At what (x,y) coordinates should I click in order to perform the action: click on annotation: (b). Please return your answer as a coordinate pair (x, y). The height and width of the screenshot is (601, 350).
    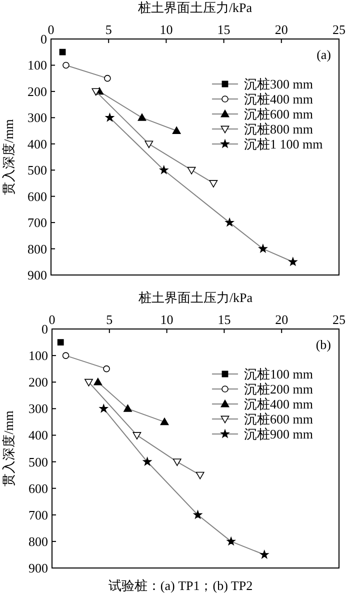
    Looking at the image, I should click on (323, 344).